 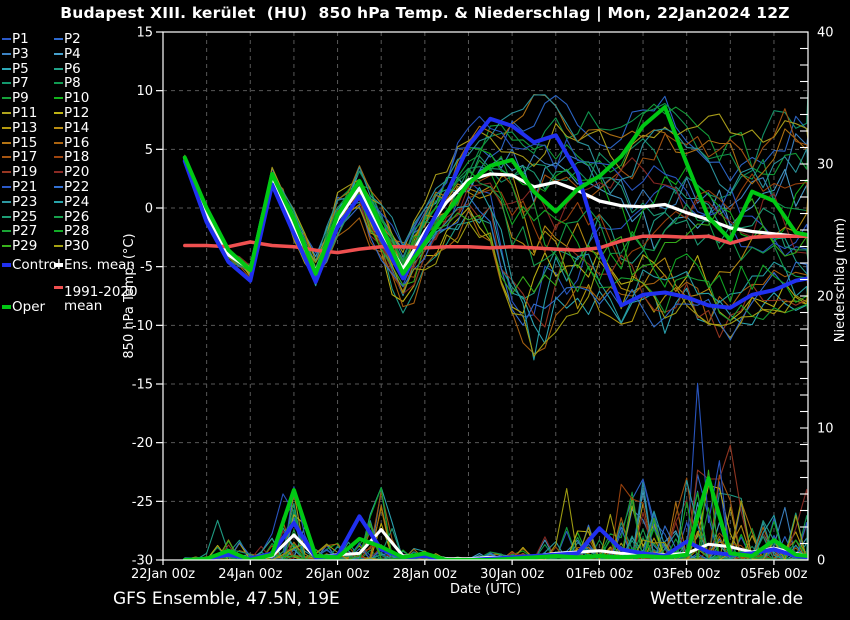 What do you see at coordinates (20, 83) in the screenshot?
I see `legend-label: P7` at bounding box center [20, 83].